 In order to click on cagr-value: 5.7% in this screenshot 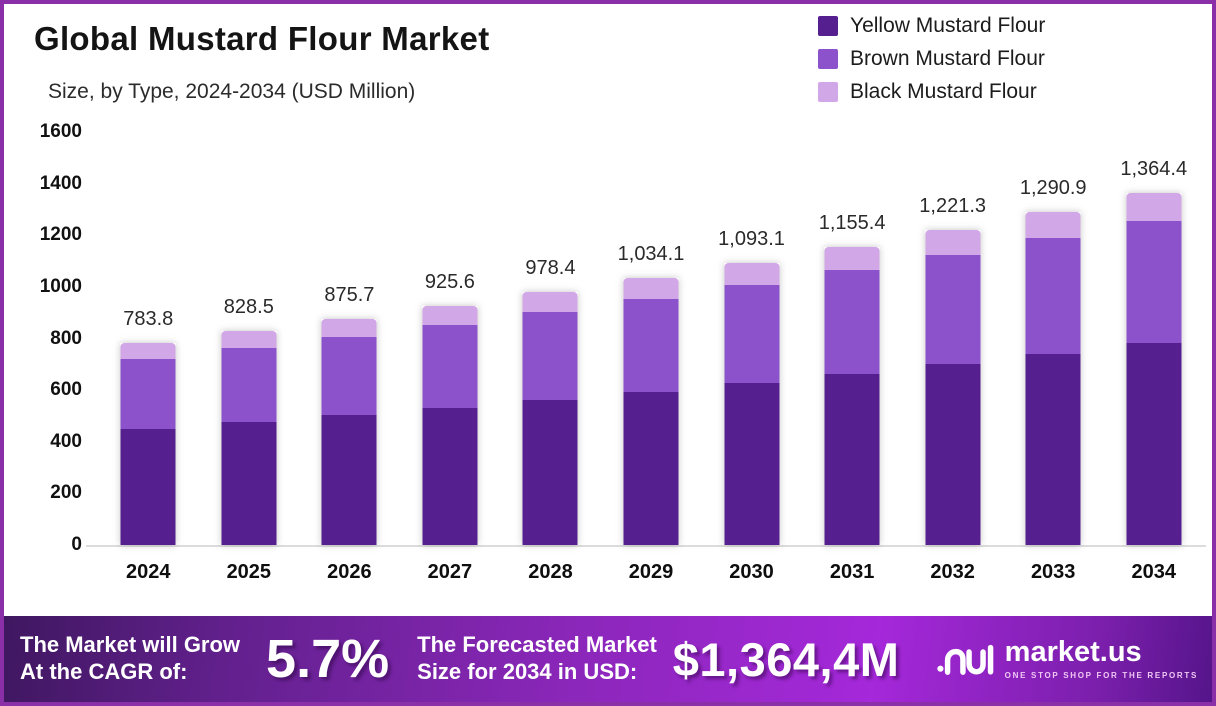, I will do `click(328, 659)`.